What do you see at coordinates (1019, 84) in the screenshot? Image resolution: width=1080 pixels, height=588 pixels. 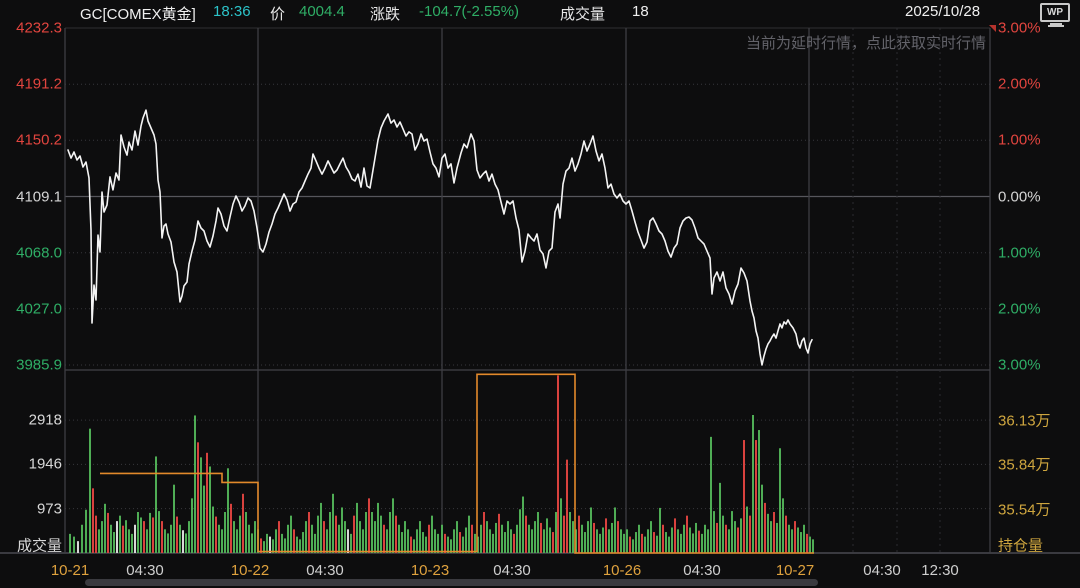 I see `percent-tick-label: 2.00%` at bounding box center [1019, 84].